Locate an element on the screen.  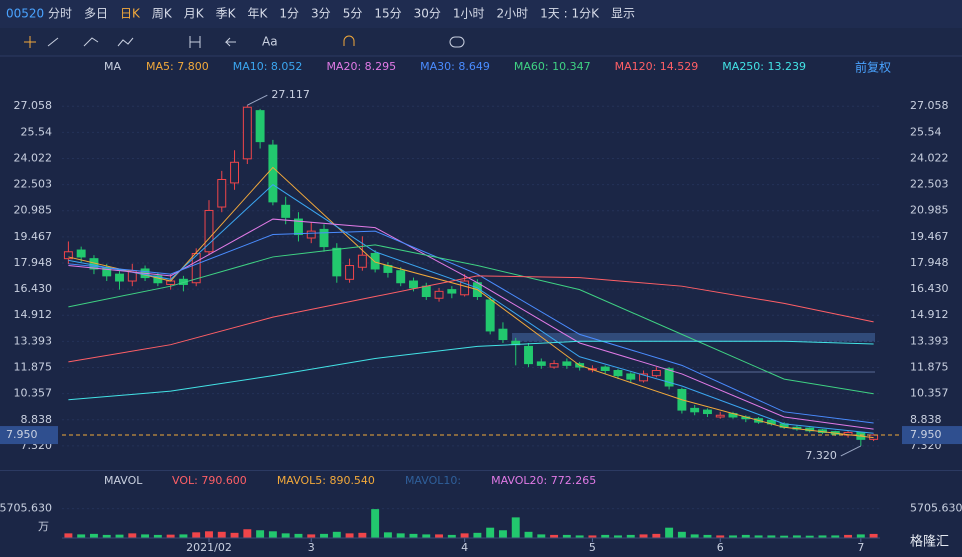
stock-code: 00520 is located at coordinates (25, 14).